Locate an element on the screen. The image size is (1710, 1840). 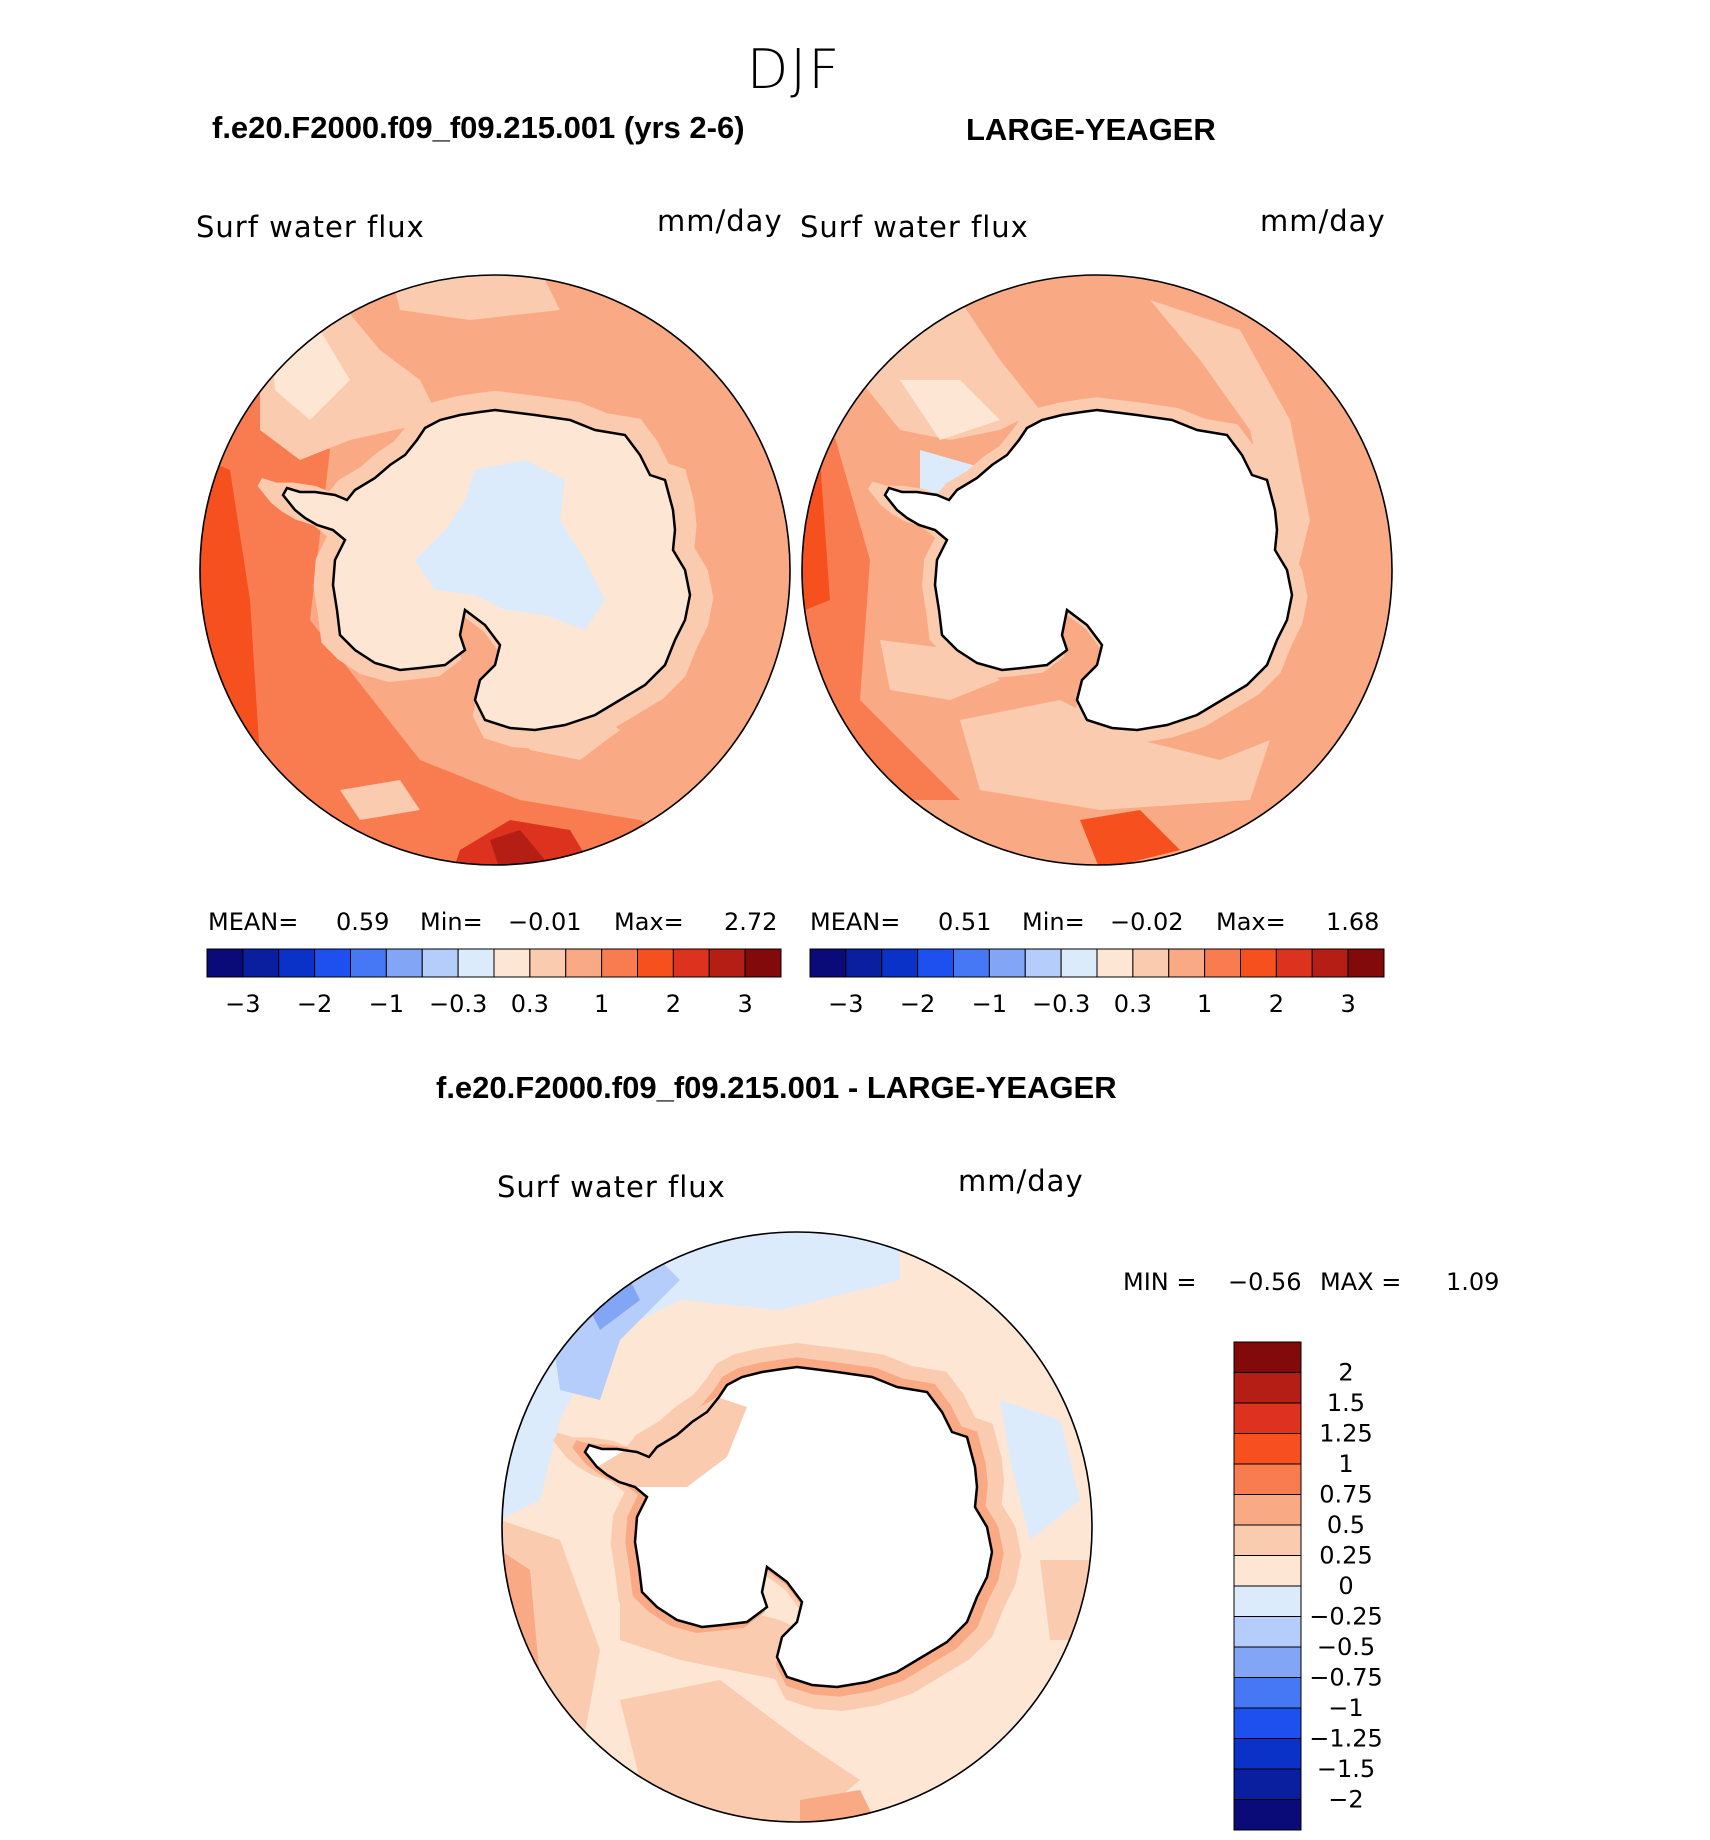
panel-1-mean-label: MEAN= is located at coordinates (253, 922).